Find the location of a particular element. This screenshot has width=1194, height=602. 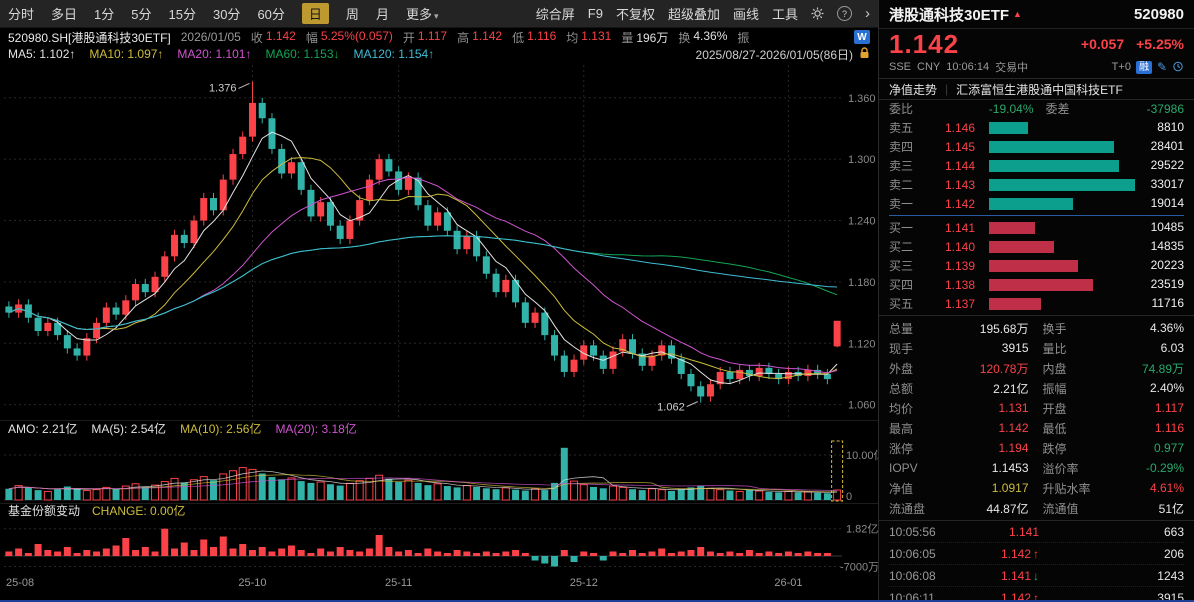

stat-label: 涨停 is located at coordinates (901, 448).